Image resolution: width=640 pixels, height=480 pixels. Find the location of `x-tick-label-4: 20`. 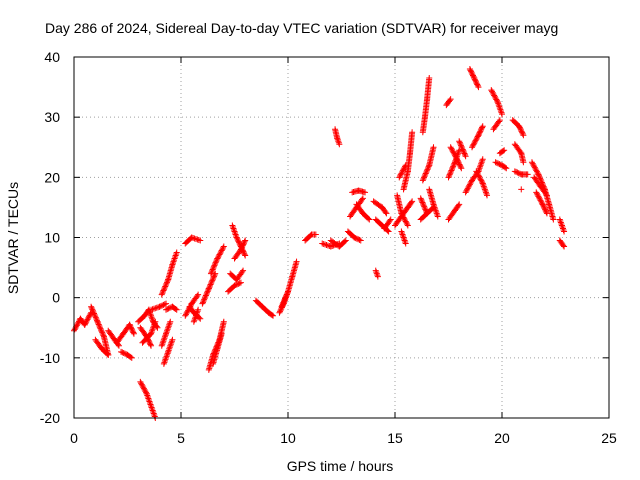

x-tick-label-4: 20 is located at coordinates (502, 438).